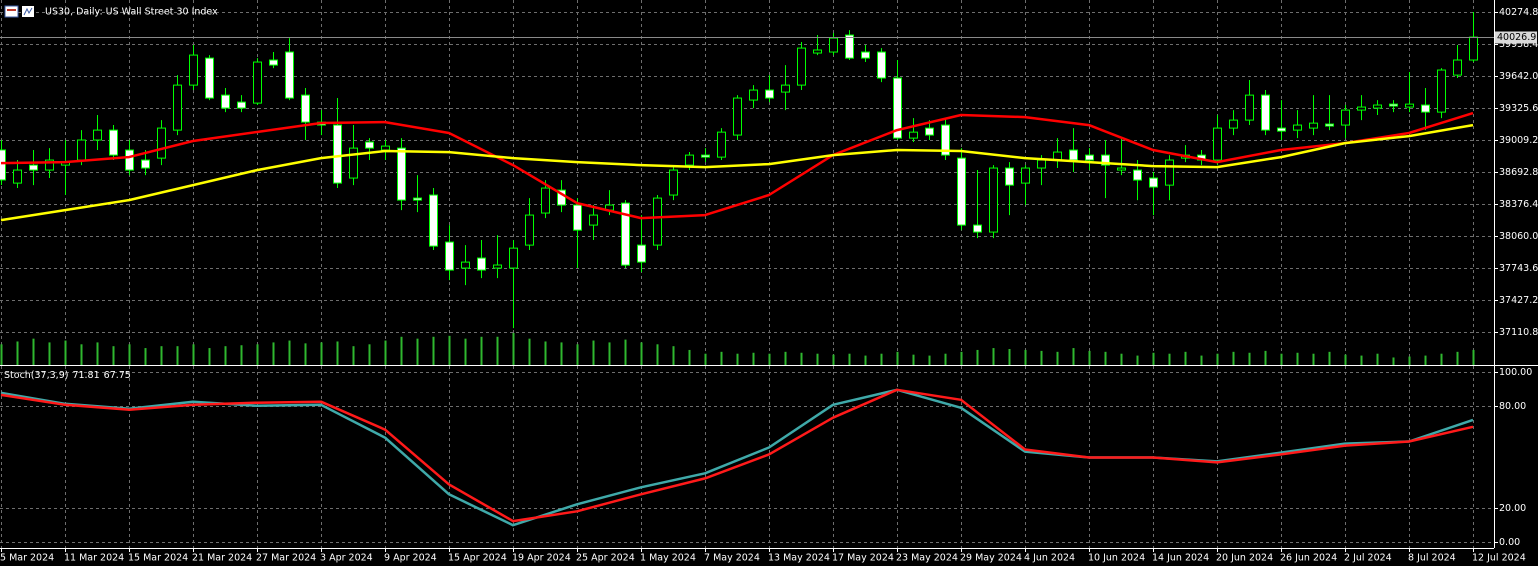 The image size is (1538, 566). Describe the element at coordinates (94, 558) in the screenshot. I see `x-tick-label: 11 Mar 2024` at that location.